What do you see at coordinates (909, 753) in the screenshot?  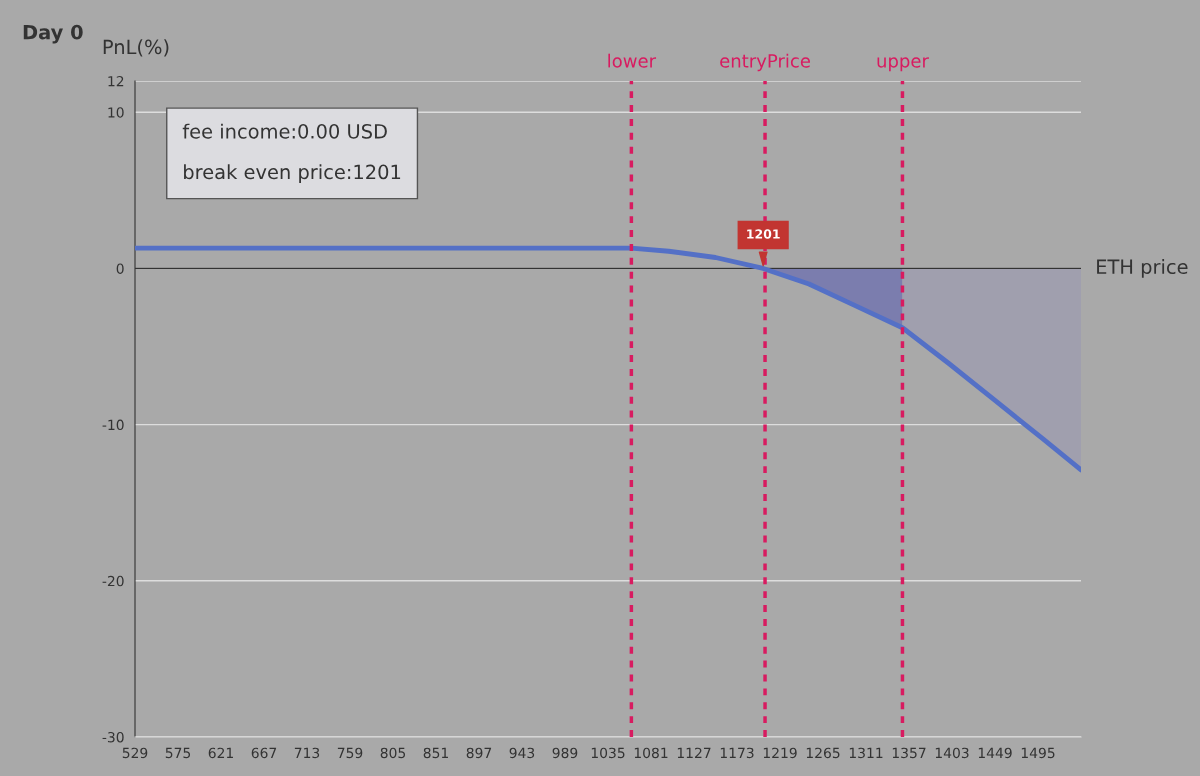 I see `x-tick-label: 1357` at bounding box center [909, 753].